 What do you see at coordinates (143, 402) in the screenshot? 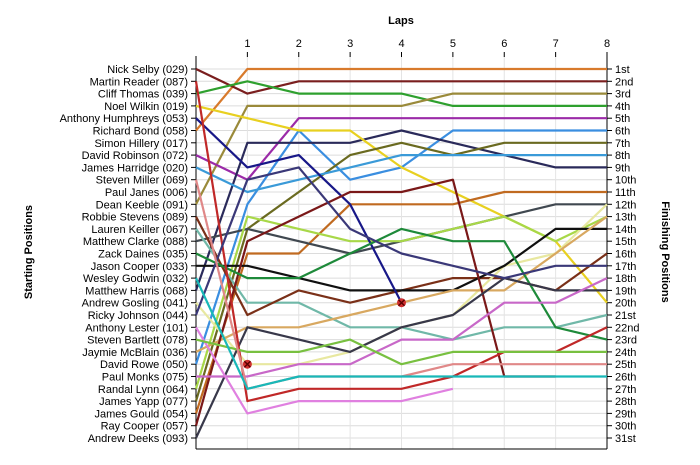
I see `starting-position-label: James Yapp (077)` at bounding box center [143, 402].